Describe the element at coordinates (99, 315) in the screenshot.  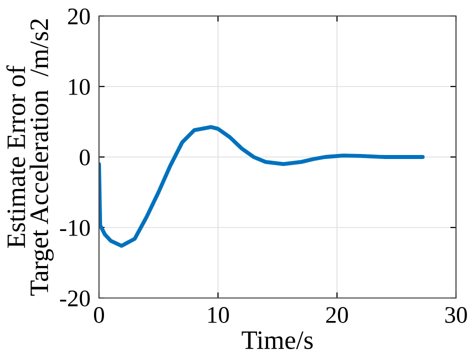
I see `x-tick-label: 0` at that location.